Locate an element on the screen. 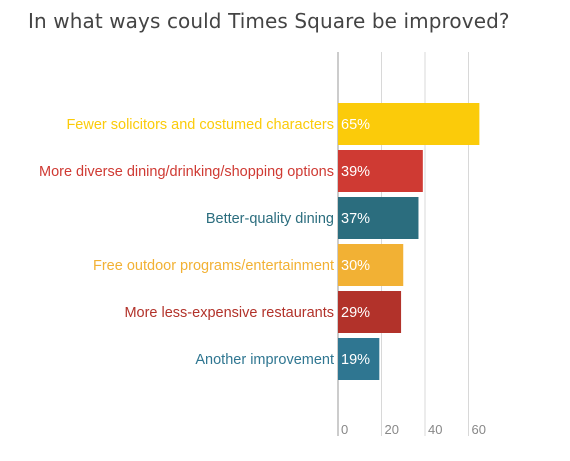  value-label-5: 29% is located at coordinates (355, 313).